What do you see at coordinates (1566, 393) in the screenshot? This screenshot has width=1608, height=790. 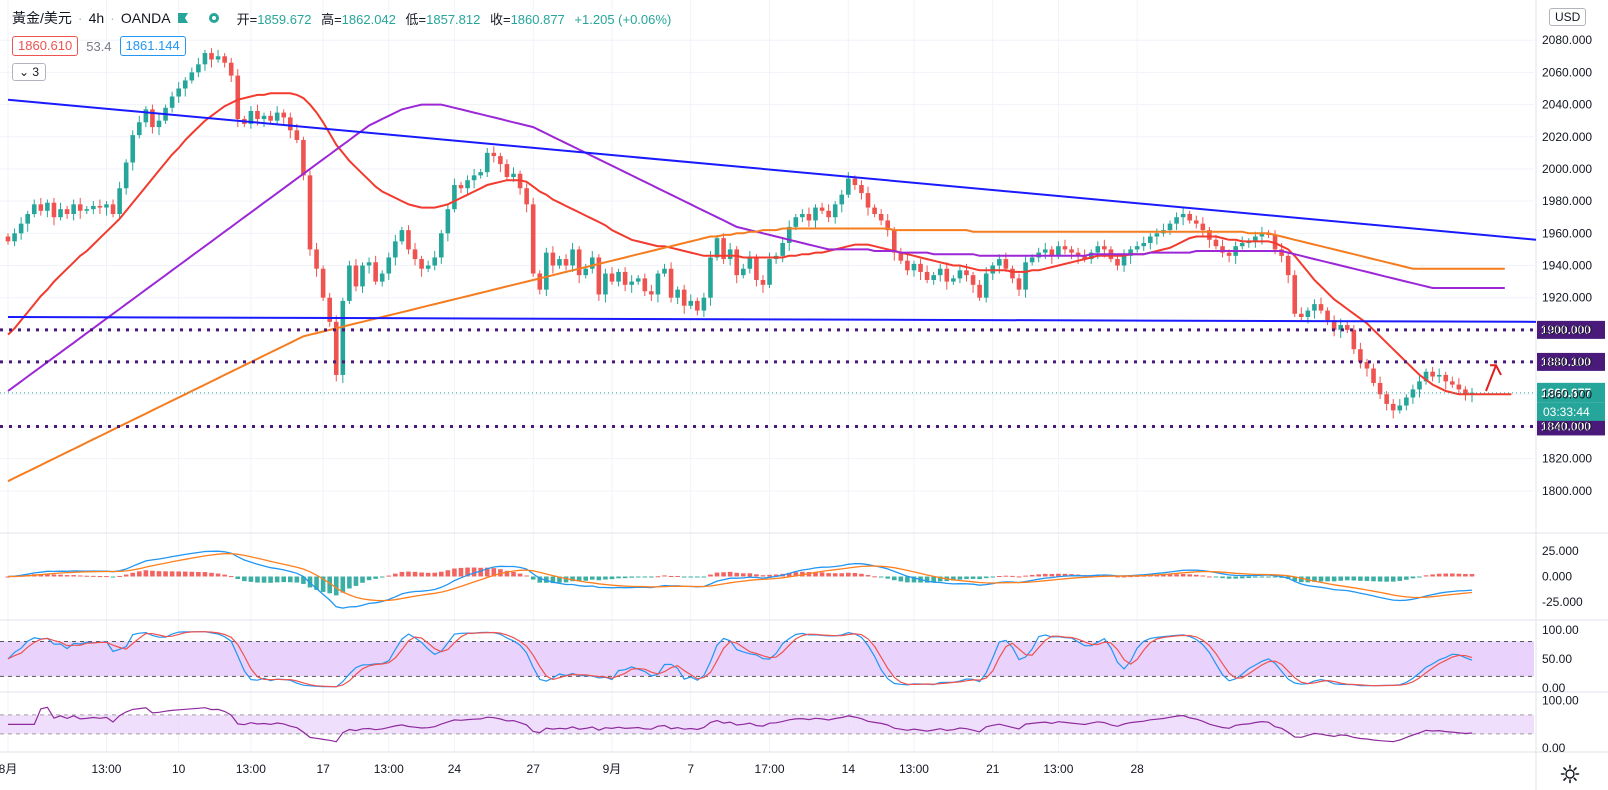 I see `last-price-label: 1860.877` at bounding box center [1566, 393].